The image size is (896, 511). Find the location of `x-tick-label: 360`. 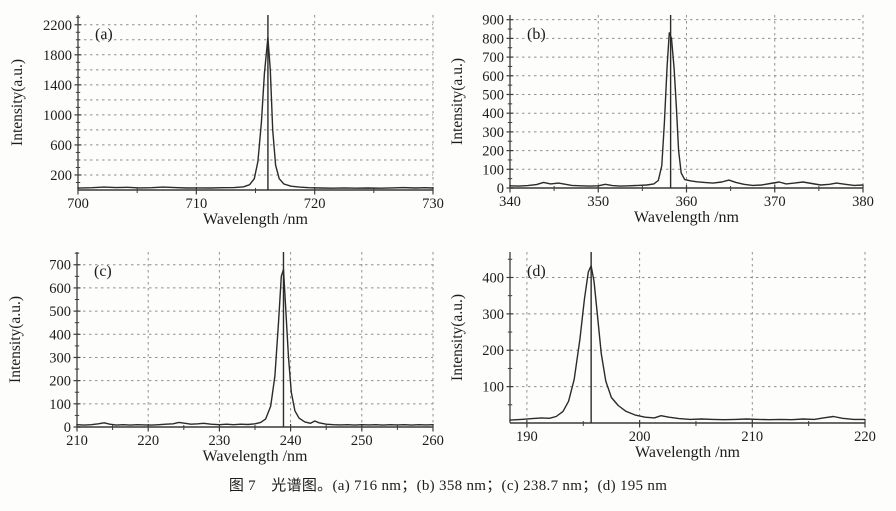

x-tick-label: 360 is located at coordinates (687, 202).